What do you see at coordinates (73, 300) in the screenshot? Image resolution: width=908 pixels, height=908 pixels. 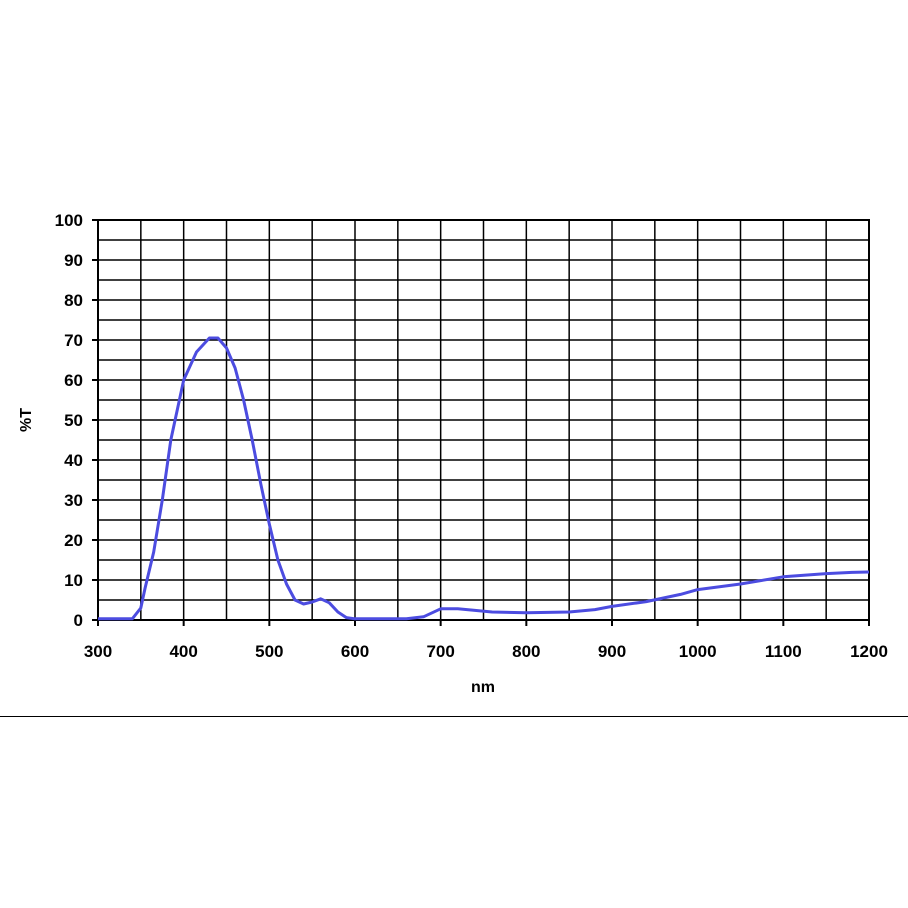 I see `y-tick-label: 80` at bounding box center [73, 300].